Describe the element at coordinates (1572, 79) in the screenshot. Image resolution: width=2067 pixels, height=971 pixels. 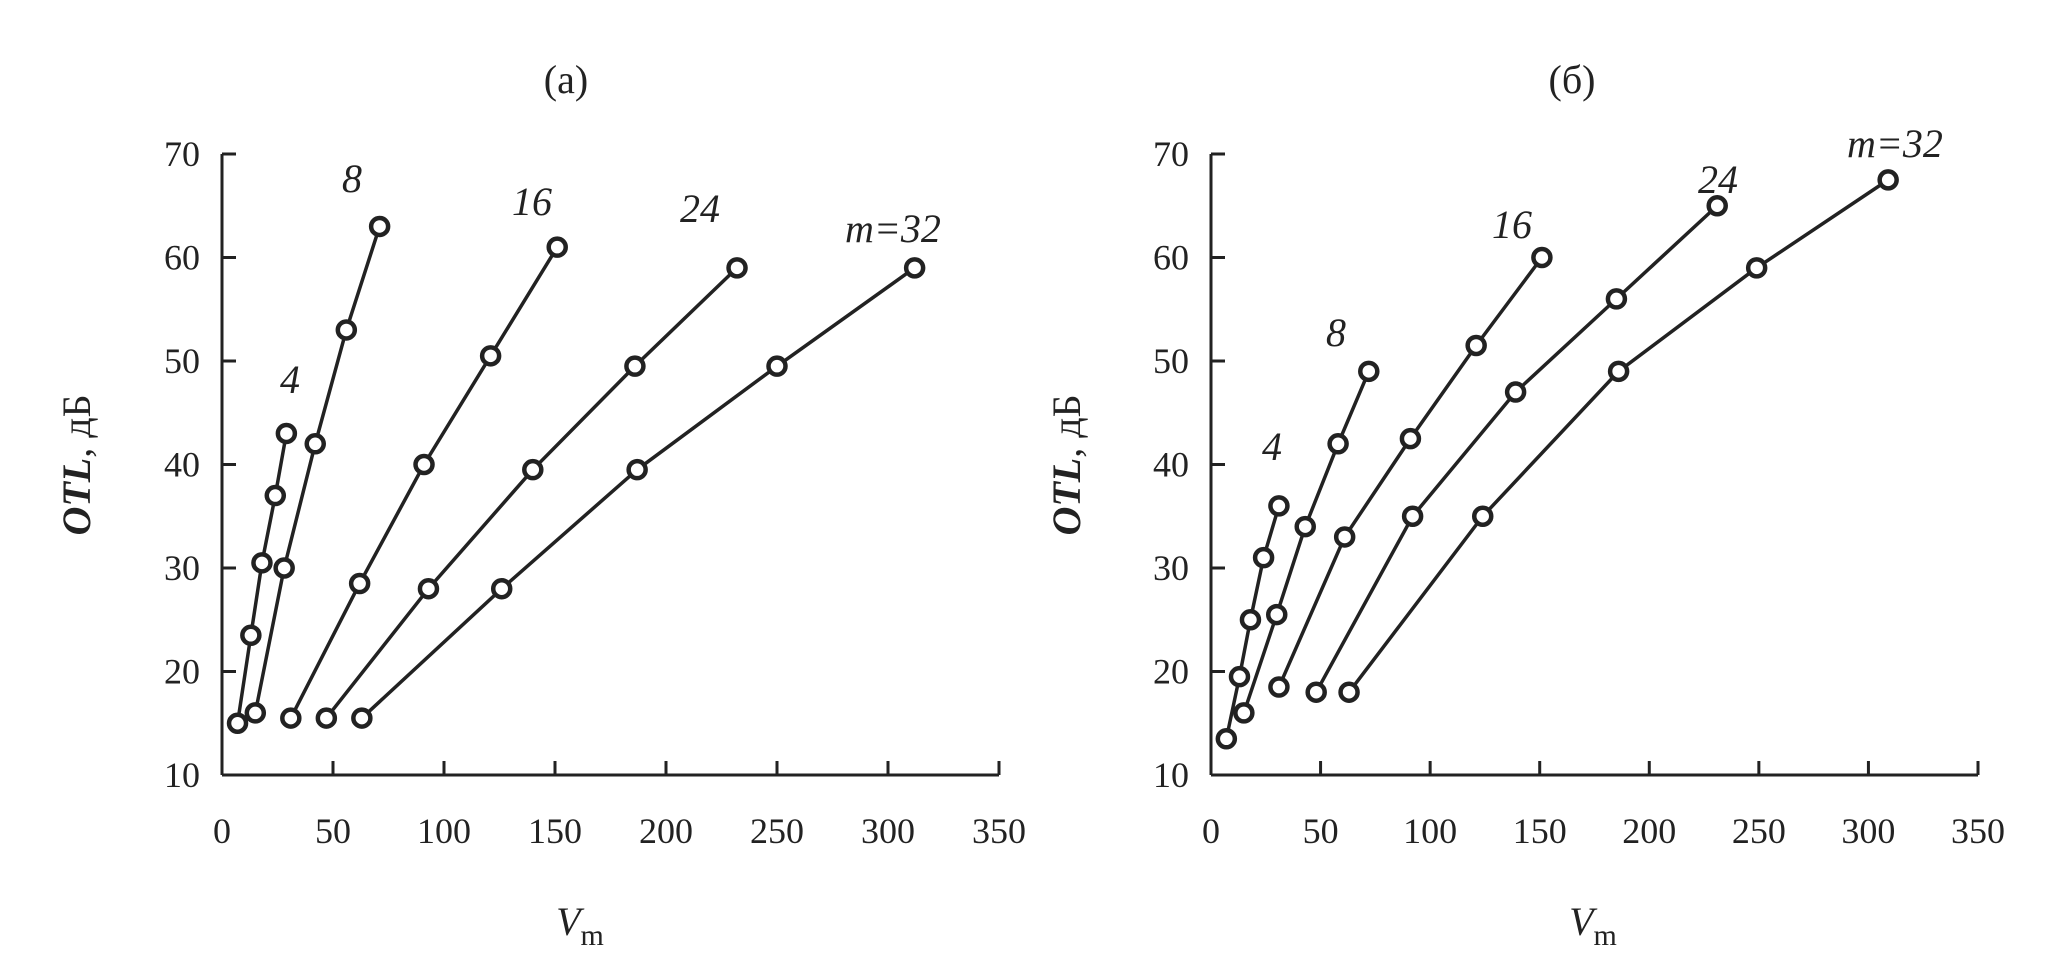
I see `panel-title: (б)` at that location.